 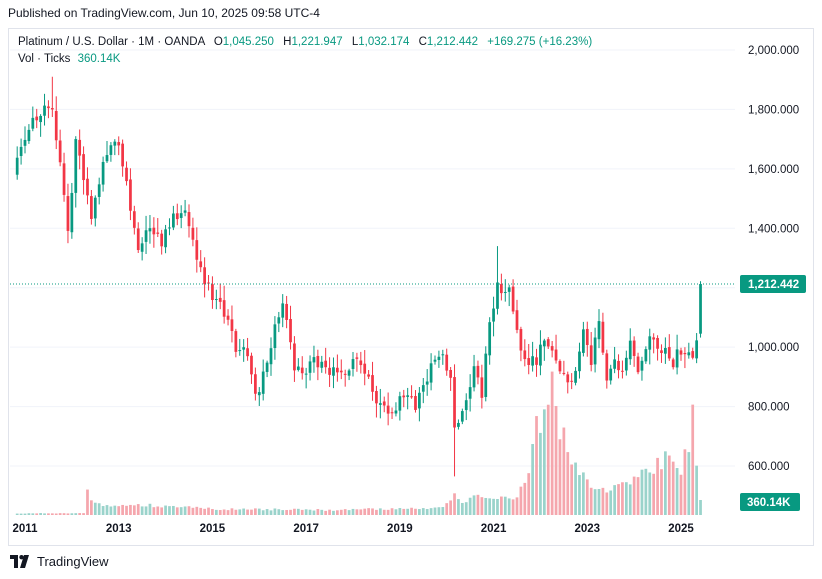 I want to click on price-tick-label: 1,600.000, so click(x=773, y=170).